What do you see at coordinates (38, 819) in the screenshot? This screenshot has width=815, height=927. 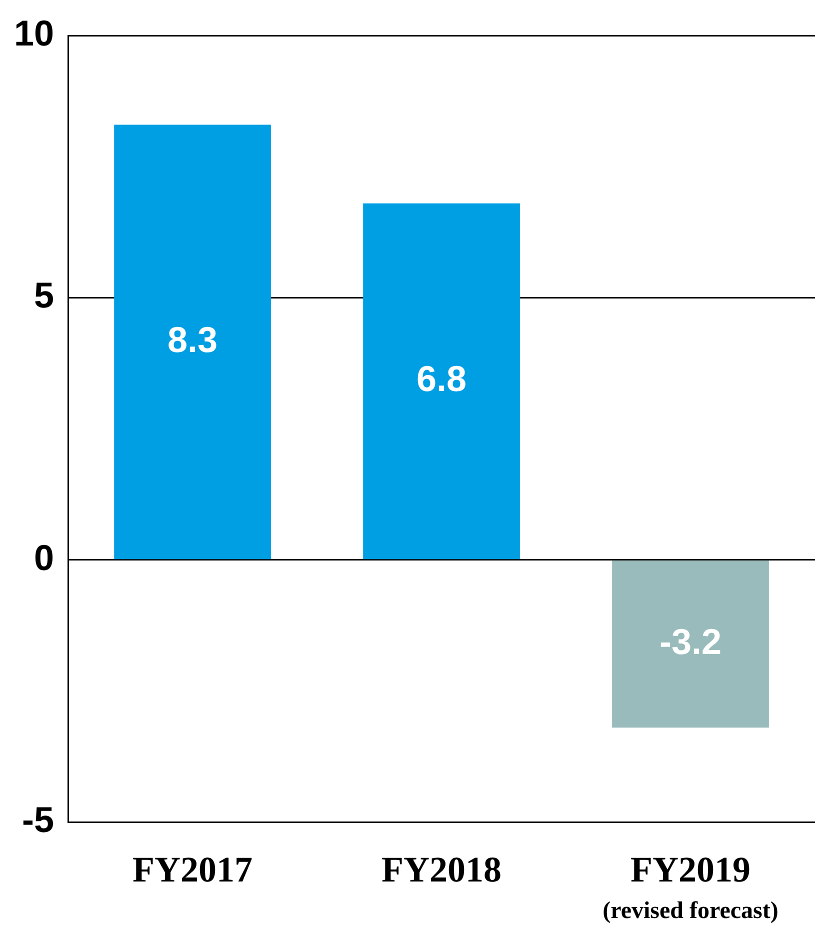 I see `y-tick-label: -5` at bounding box center [38, 819].